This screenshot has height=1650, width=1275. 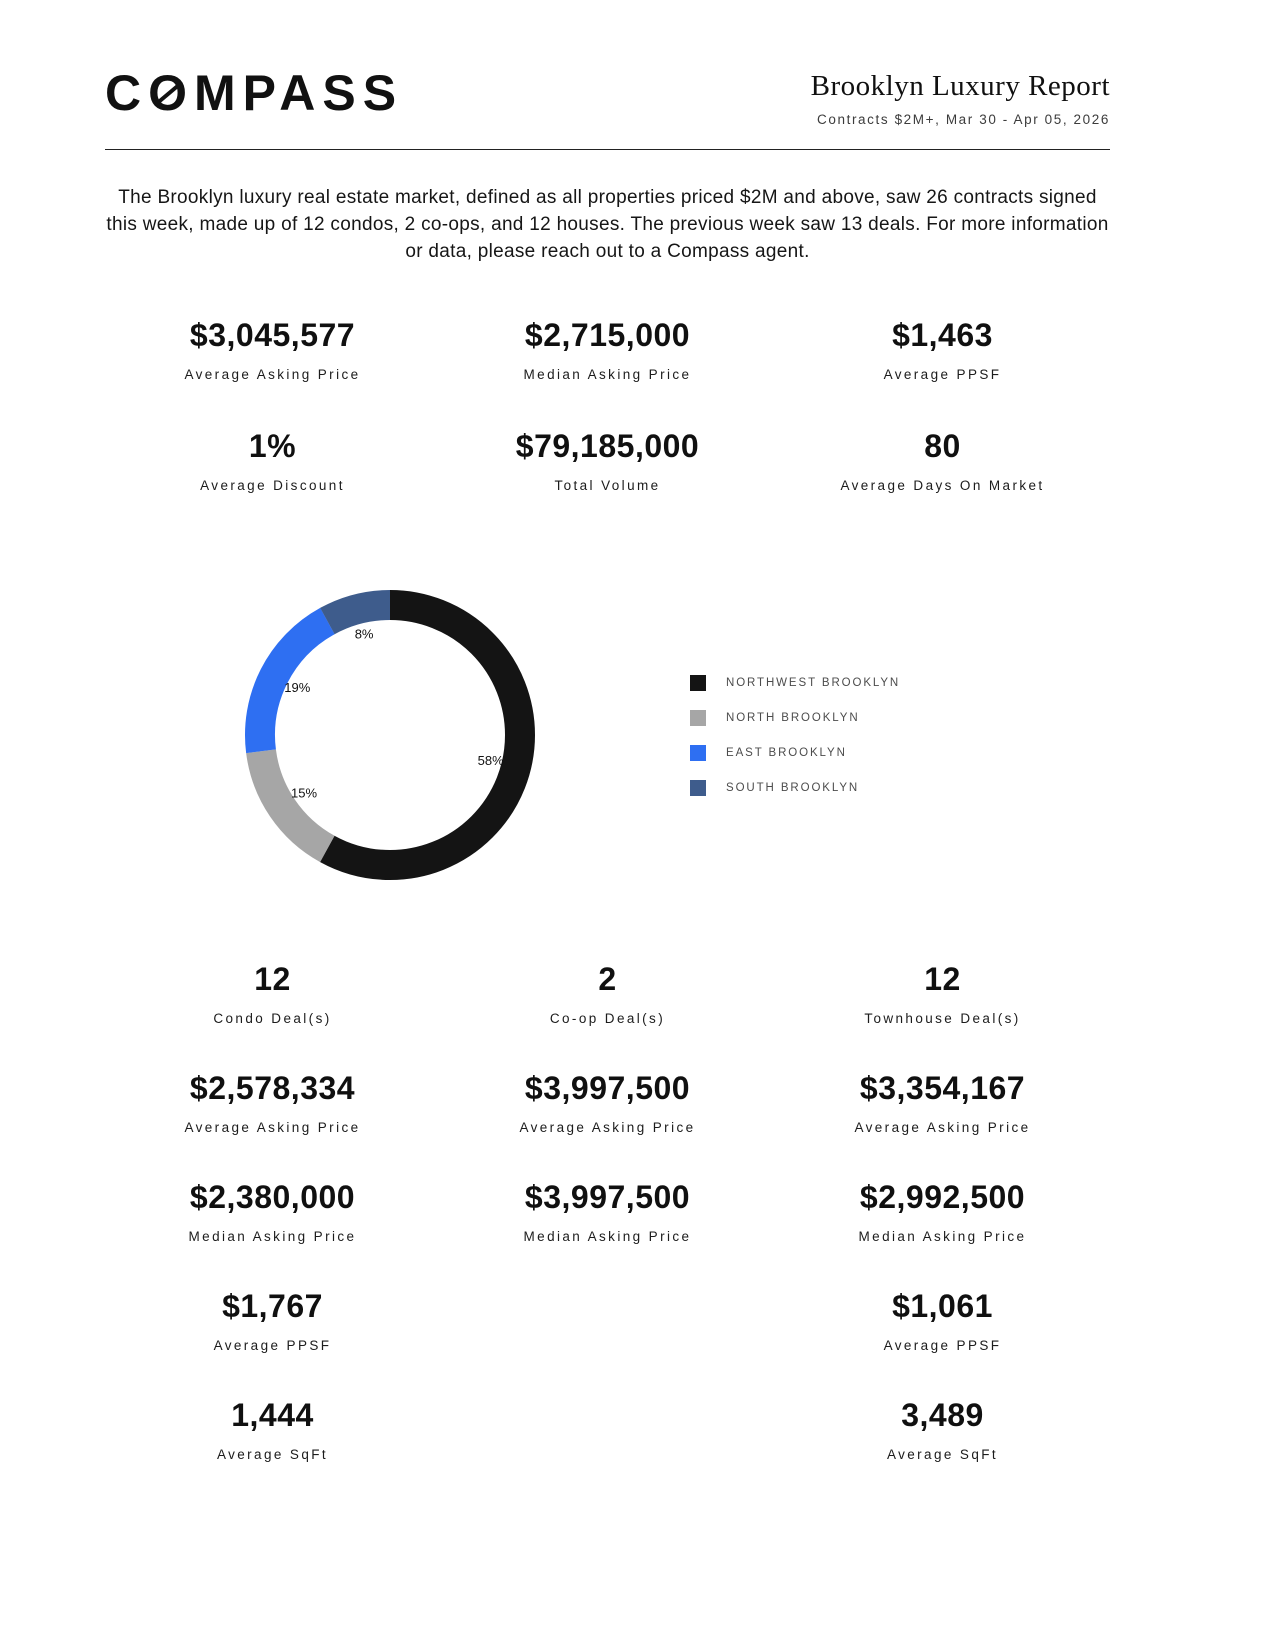 I want to click on legend-label: SOUTH BROOKLYN, so click(x=793, y=787).